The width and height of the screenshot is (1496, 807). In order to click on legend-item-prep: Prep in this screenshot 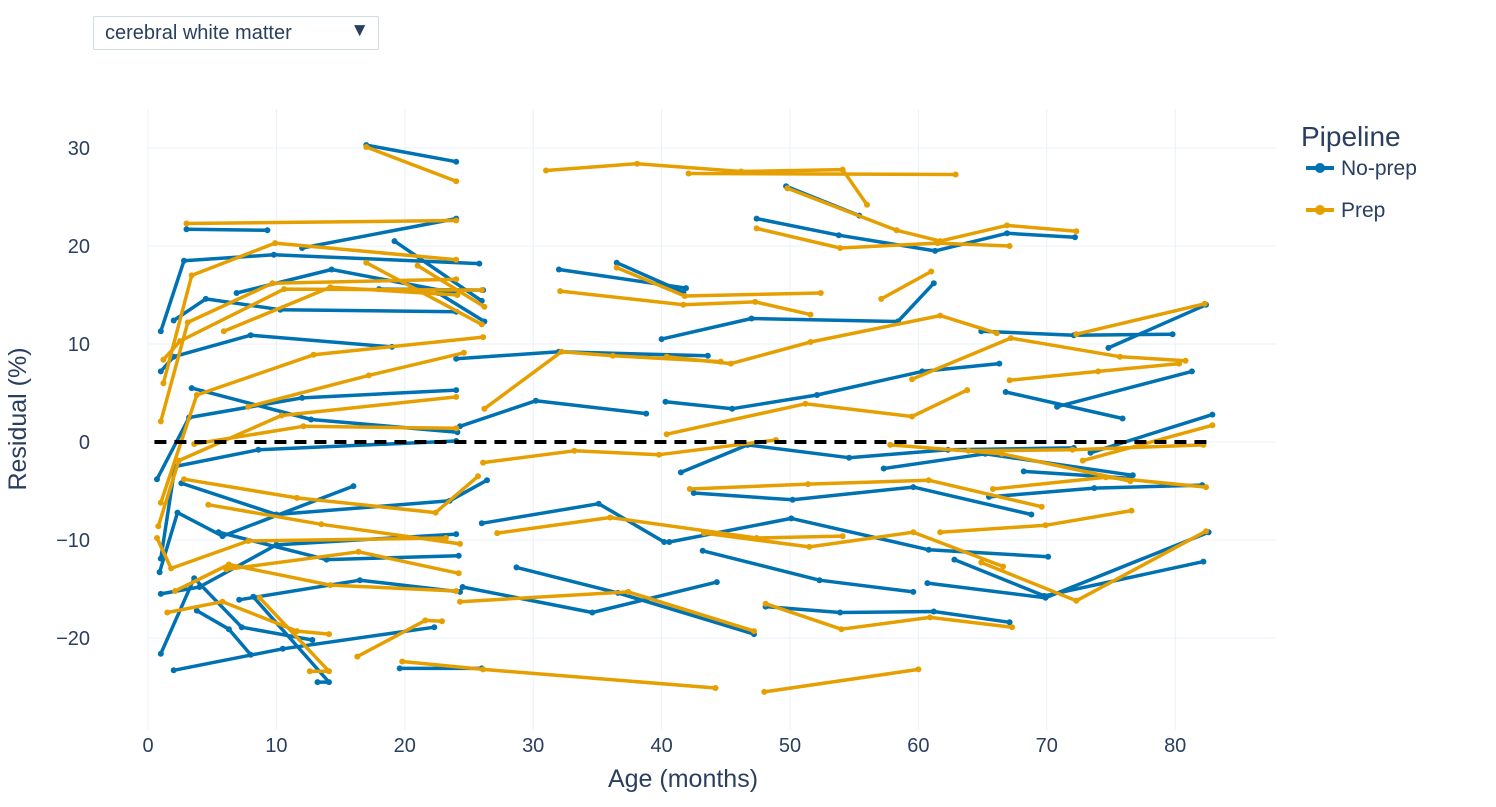, I will do `click(1345, 210)`.